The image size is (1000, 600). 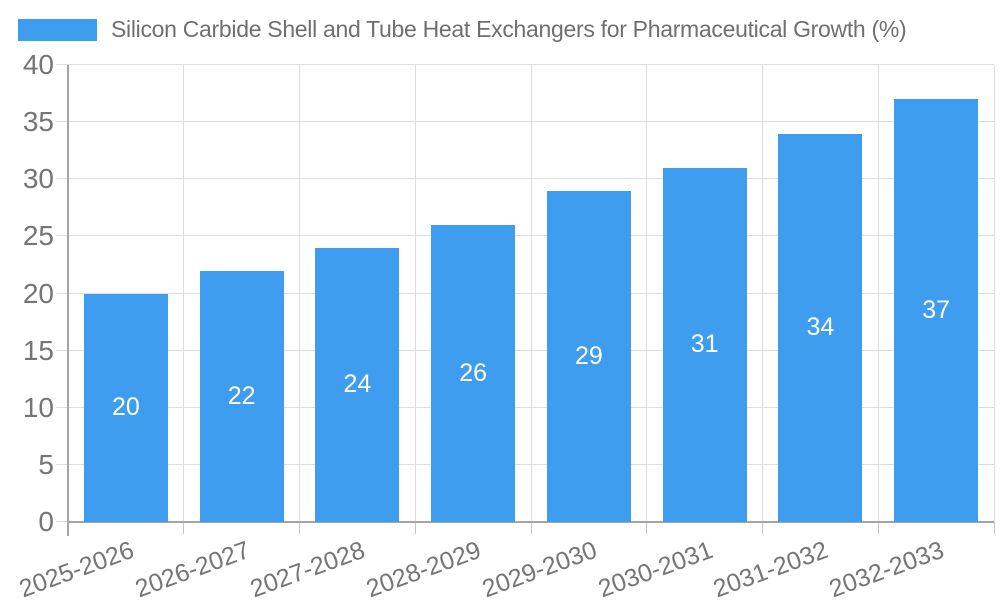 I want to click on y-axis-label: 30, so click(x=38, y=179).